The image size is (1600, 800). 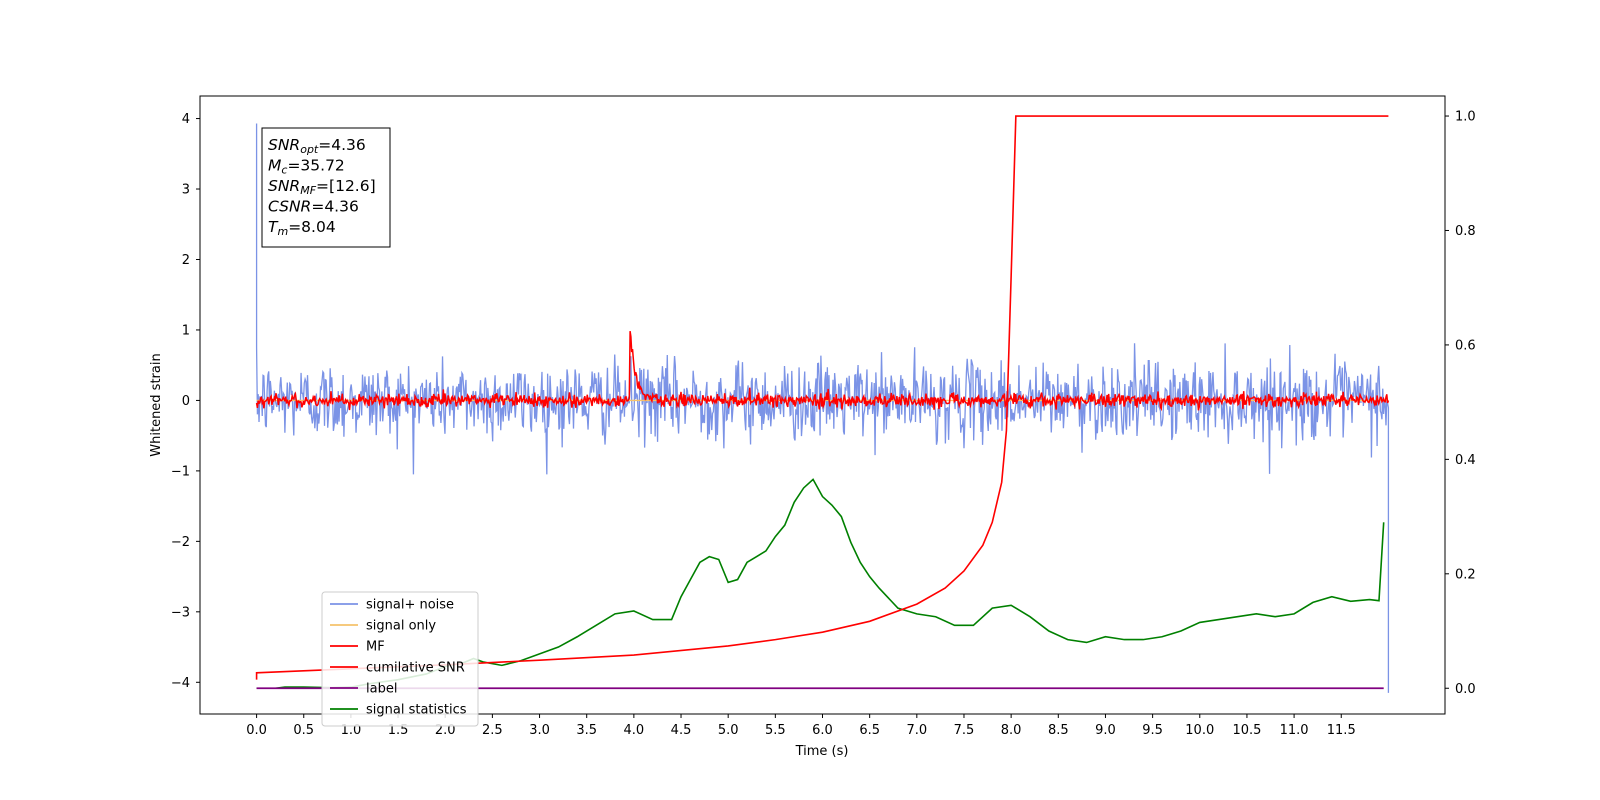 I want to click on y-right-tick-label: 0.4, so click(x=1465, y=460).